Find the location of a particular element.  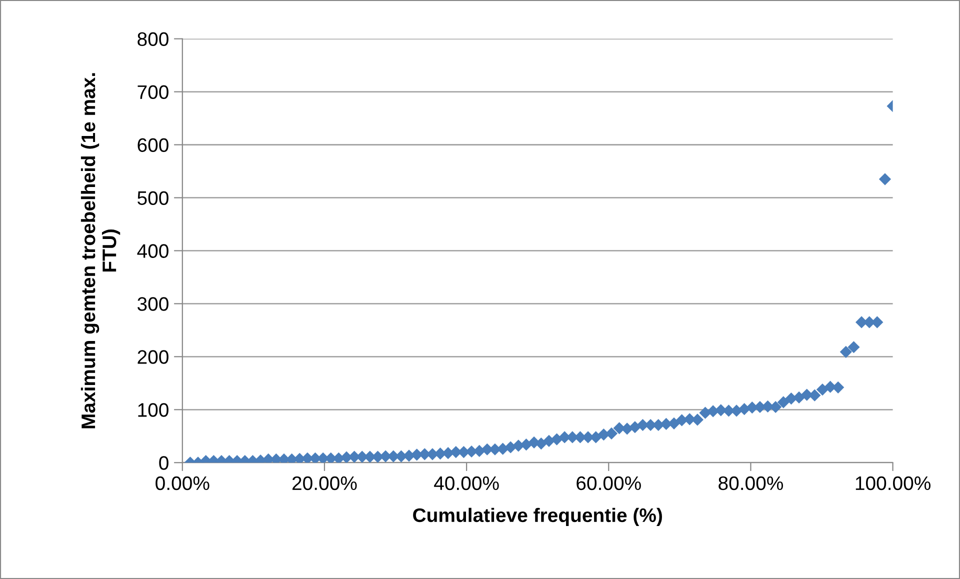

y-tick-label: 300 is located at coordinates (153, 304).